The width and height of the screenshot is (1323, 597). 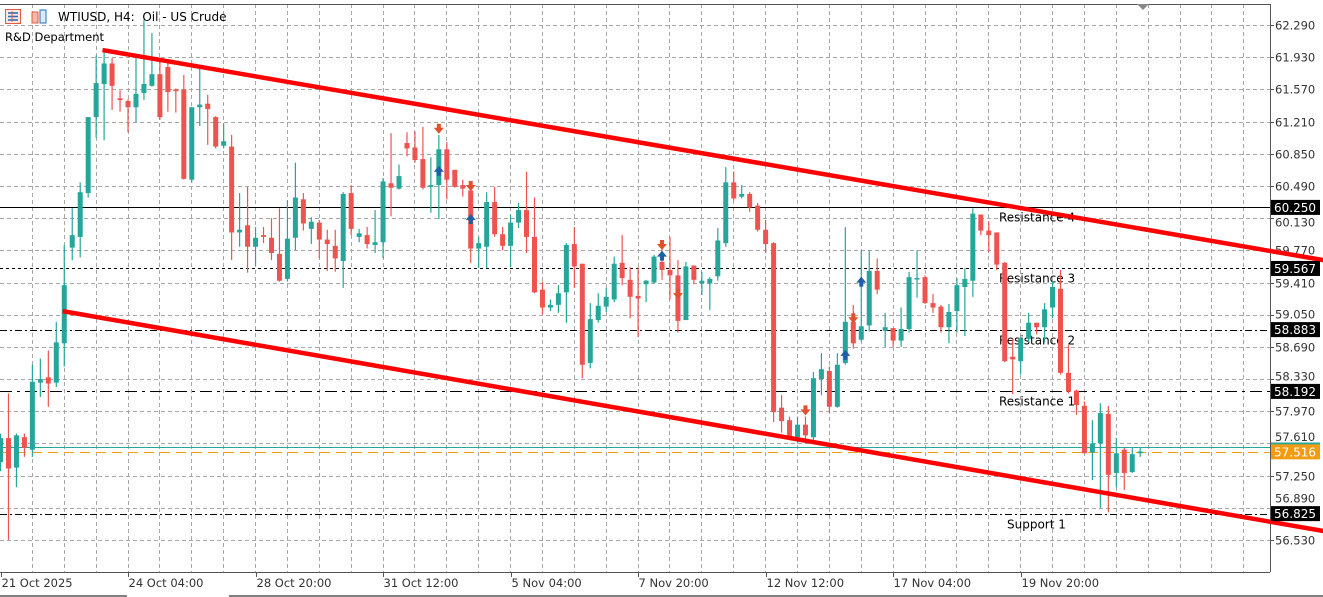 I want to click on level-price-label: 58.883, so click(x=1295, y=330).